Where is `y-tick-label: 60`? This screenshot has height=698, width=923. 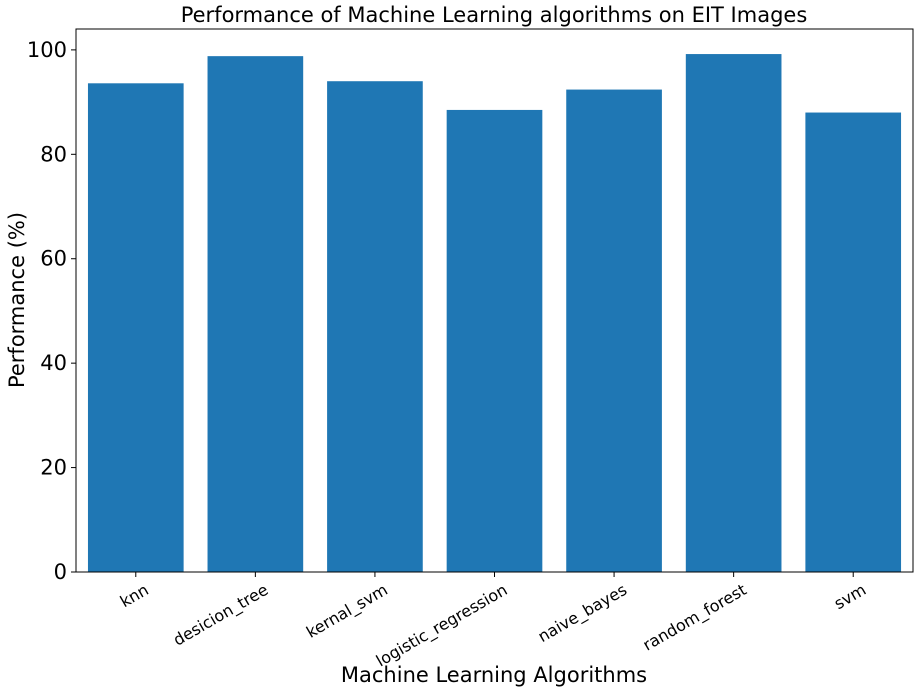
y-tick-label: 60 is located at coordinates (53, 259).